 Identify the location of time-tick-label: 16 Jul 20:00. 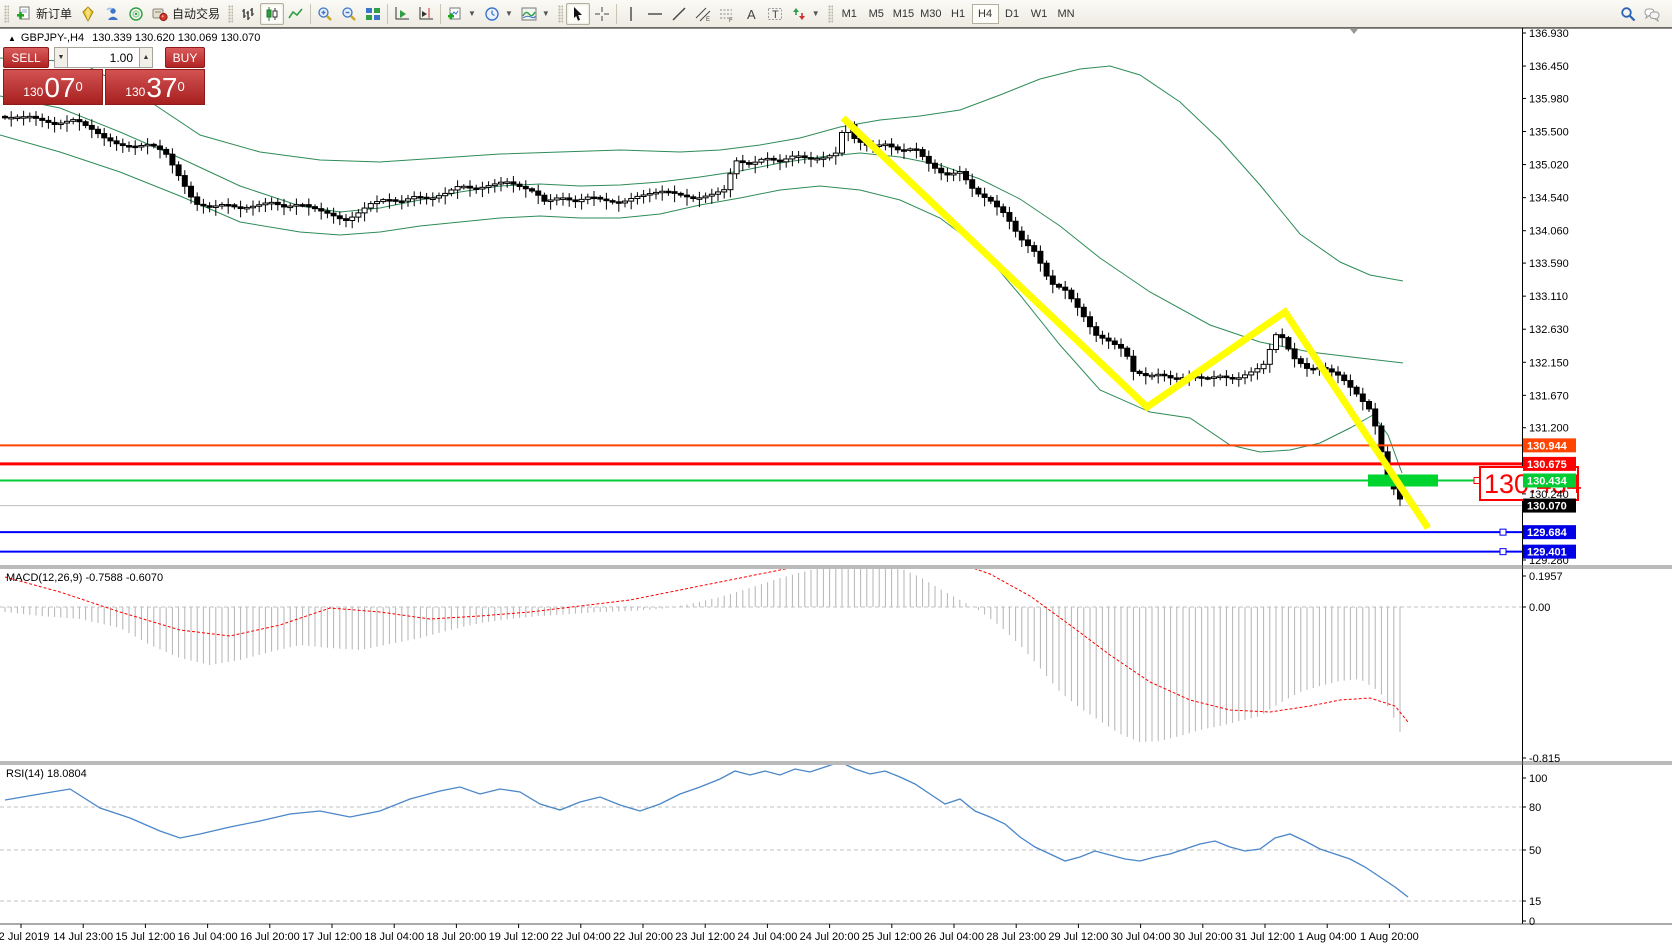
(270, 937).